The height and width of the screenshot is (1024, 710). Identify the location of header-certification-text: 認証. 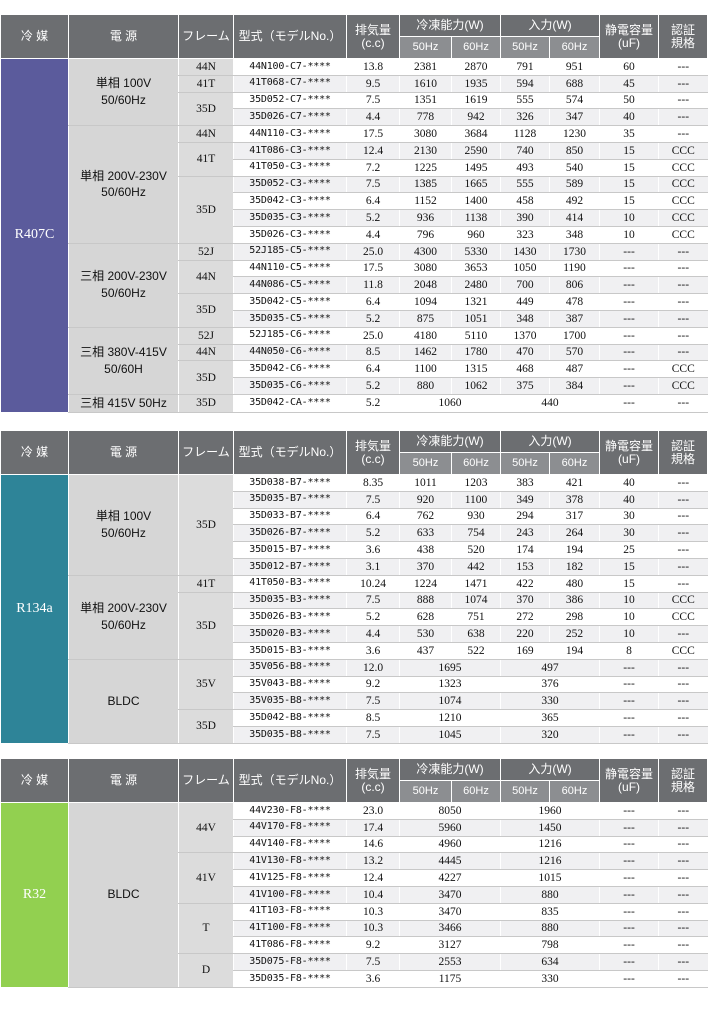
(683, 773).